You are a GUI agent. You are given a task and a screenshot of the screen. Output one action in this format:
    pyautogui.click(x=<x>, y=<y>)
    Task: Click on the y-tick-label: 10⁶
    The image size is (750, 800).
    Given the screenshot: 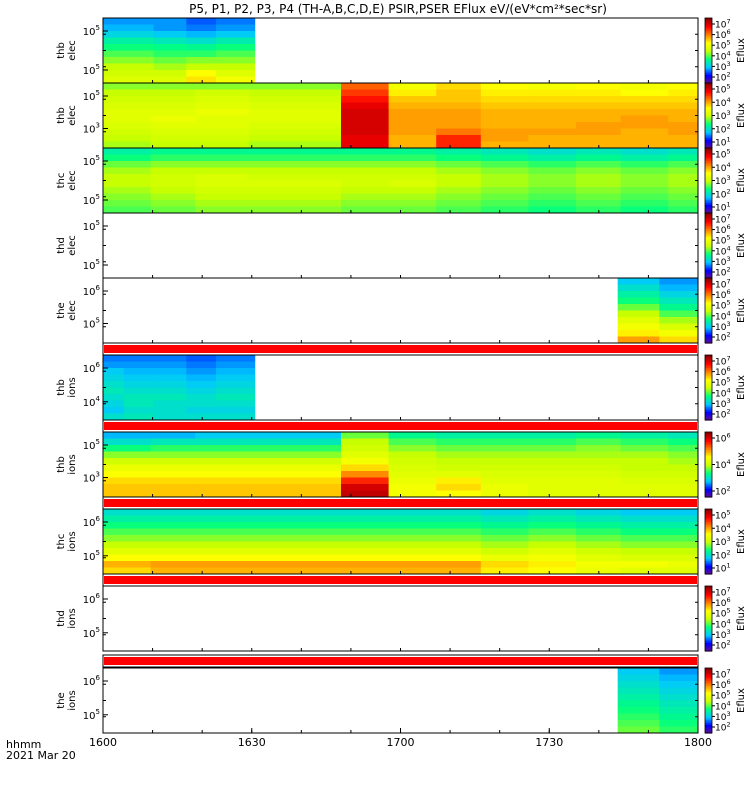 What is the action you would take?
    pyautogui.click(x=92, y=522)
    